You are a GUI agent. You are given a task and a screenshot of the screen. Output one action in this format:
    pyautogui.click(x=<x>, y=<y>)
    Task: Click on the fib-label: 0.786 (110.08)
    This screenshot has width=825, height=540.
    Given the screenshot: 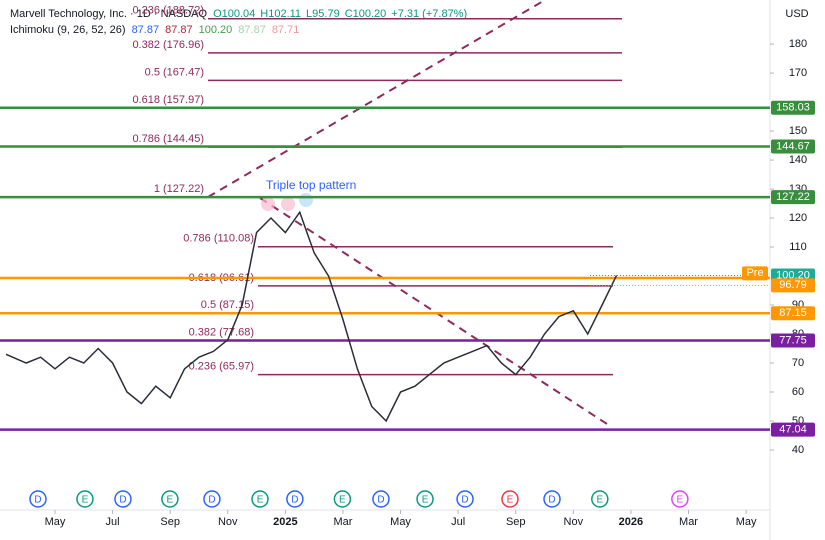 What is the action you would take?
    pyautogui.click(x=218, y=239)
    